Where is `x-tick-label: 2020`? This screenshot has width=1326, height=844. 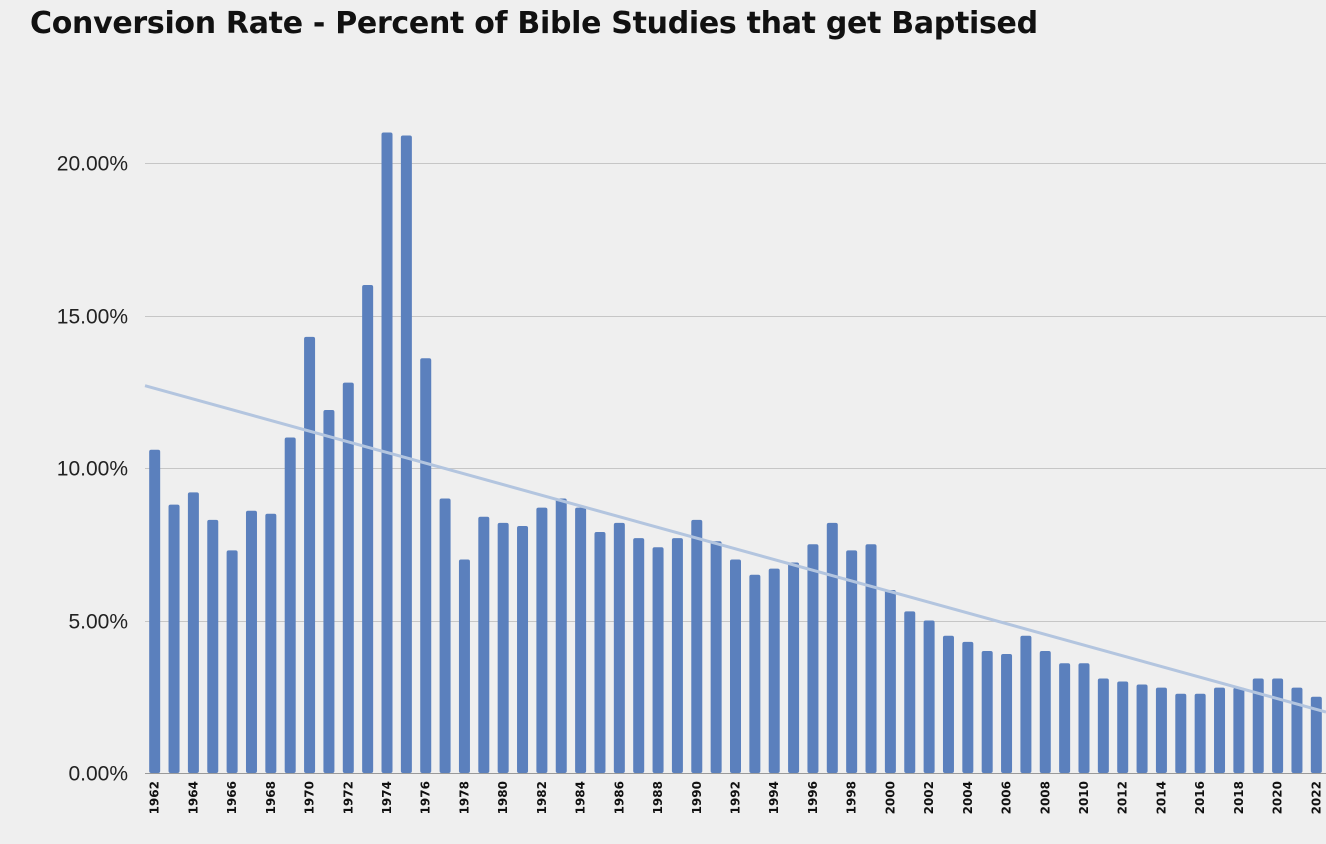 x-tick-label: 2020 is located at coordinates (1278, 797).